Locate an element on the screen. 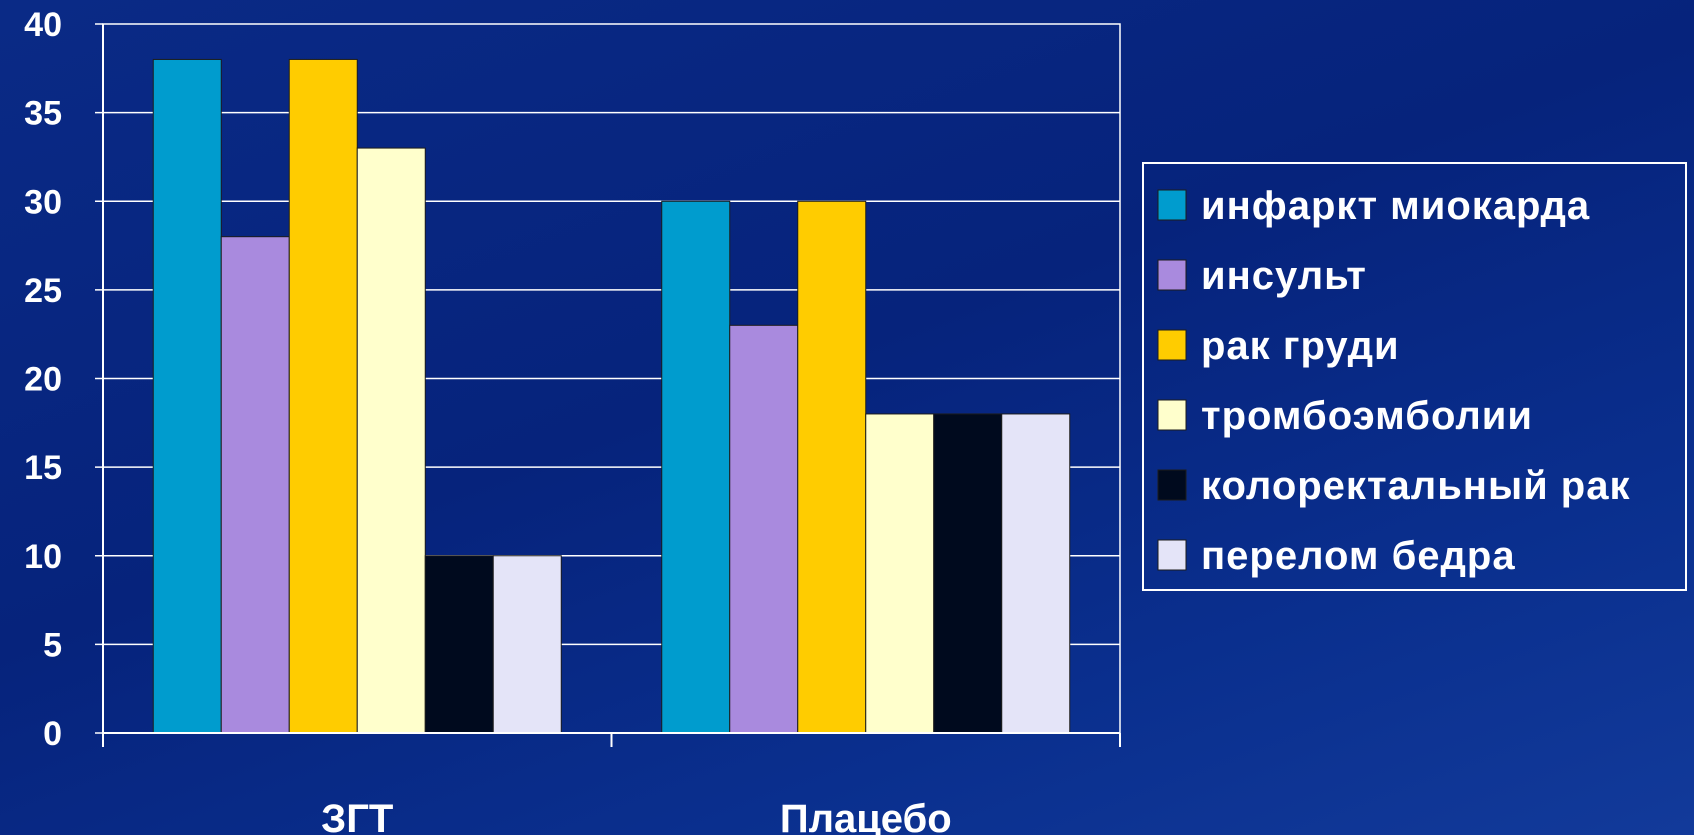 This screenshot has width=1694, height=835. legend-label: тромбоэмболии is located at coordinates (1367, 416).